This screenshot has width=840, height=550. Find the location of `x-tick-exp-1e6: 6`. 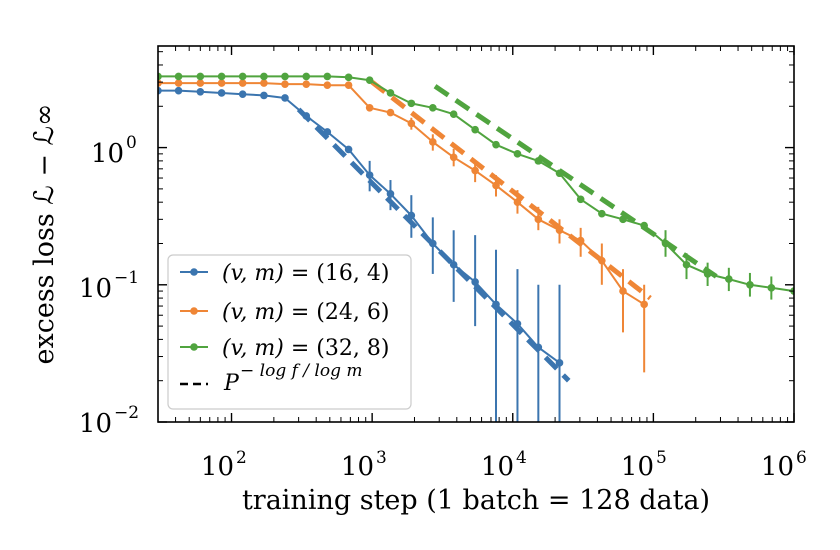

x-tick-exp-1e6: 6 is located at coordinates (801, 458).